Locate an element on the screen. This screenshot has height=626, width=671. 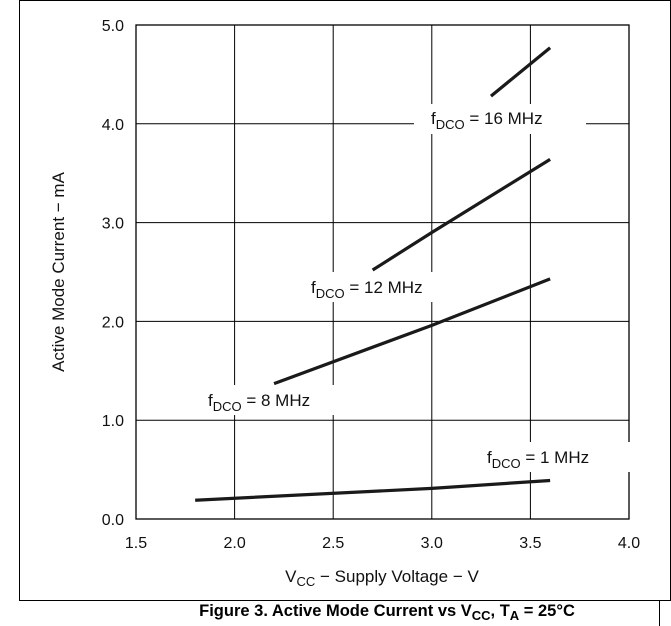
x-axis-title: VCC − Supply Voltage − V is located at coordinates (382, 578).